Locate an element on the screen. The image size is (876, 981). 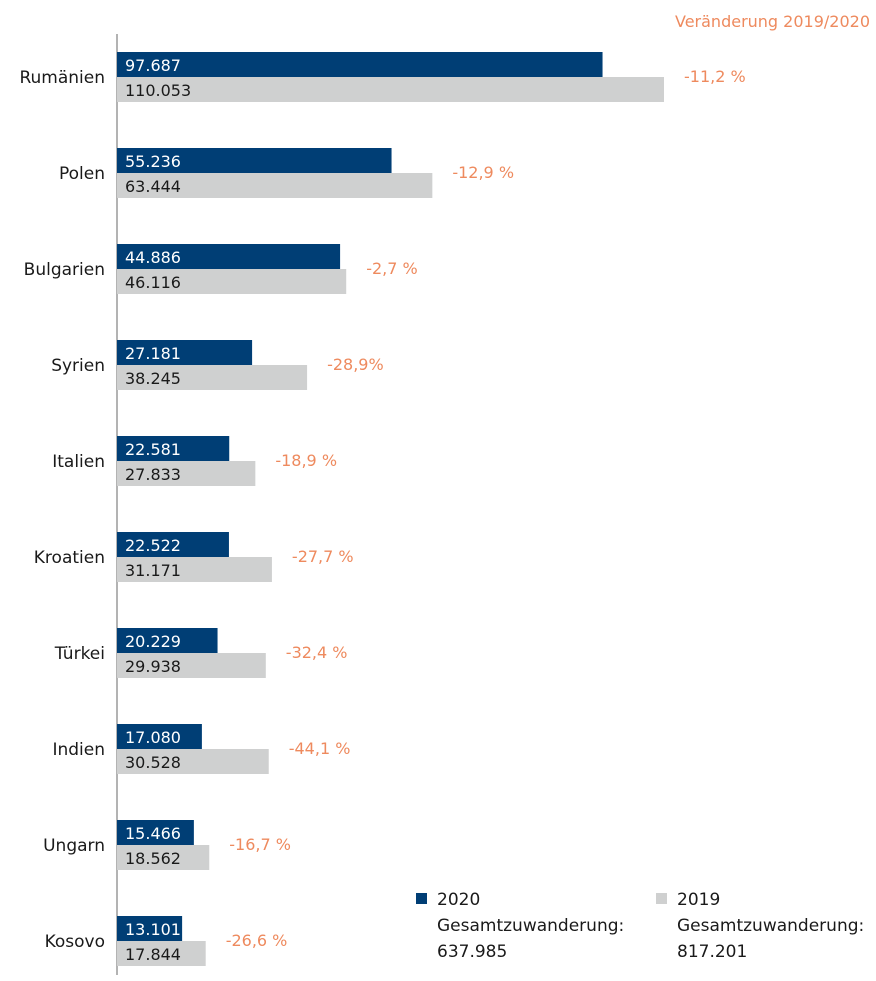
legend-swatch-2020 is located at coordinates (421, 898).